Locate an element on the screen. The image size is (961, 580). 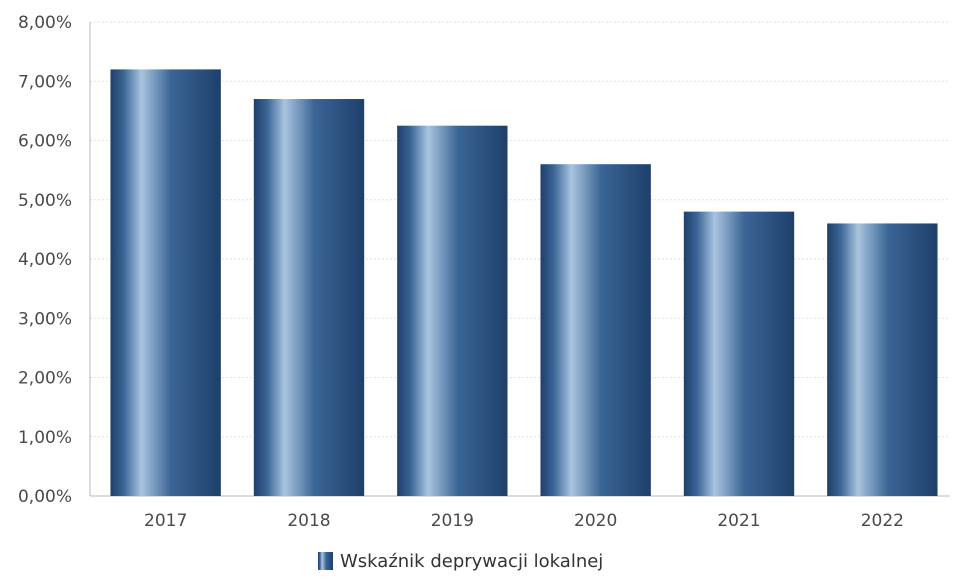
x-tick-label: 2019 is located at coordinates (452, 521).